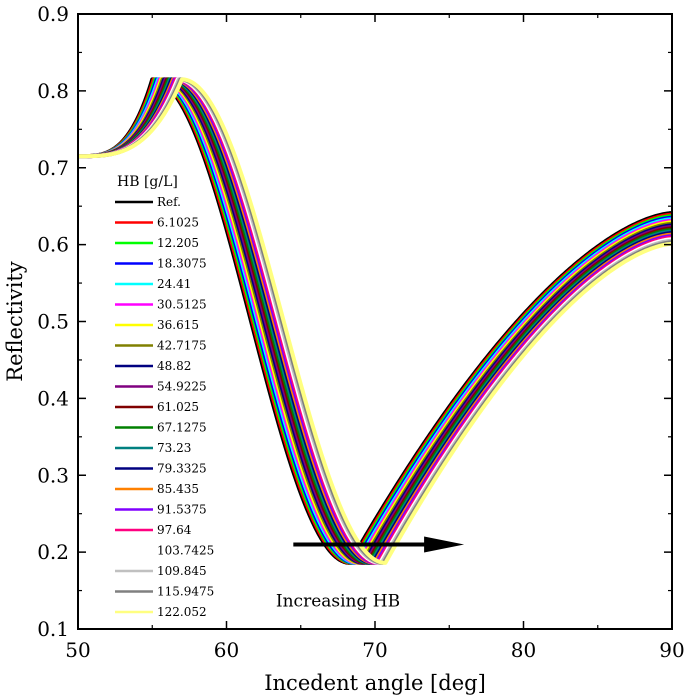 This screenshot has height=697, width=685. I want to click on legend-title: HB [g/L], so click(147, 182).